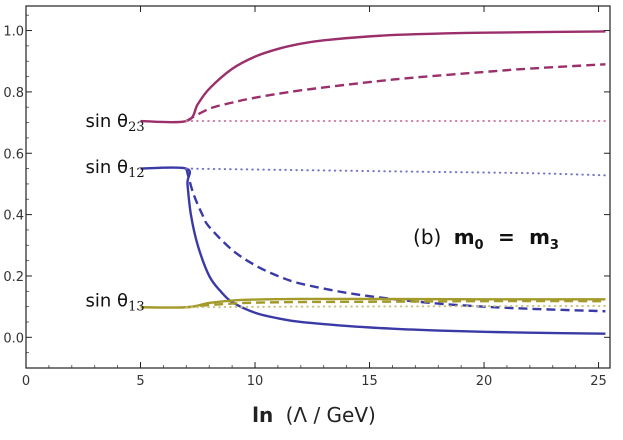 This screenshot has height=440, width=623. What do you see at coordinates (13, 32) in the screenshot?
I see `y-tick-label: 1.0` at bounding box center [13, 32].